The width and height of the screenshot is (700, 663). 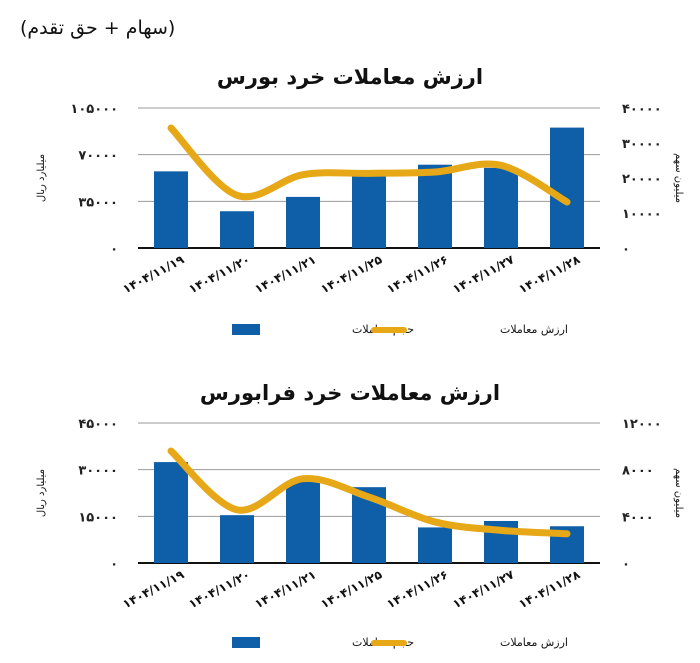 I want to click on left-tick-label: ۱۰۵۰۰۰, so click(x=94, y=109).